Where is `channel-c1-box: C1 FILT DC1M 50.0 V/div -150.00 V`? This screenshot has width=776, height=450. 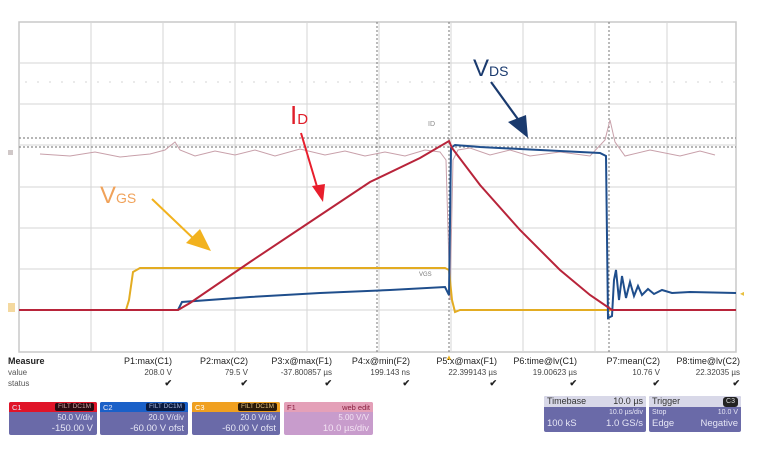
channel-c1-box: C1 FILT DC1M 50.0 V/div -150.00 V is located at coordinates (53, 418).